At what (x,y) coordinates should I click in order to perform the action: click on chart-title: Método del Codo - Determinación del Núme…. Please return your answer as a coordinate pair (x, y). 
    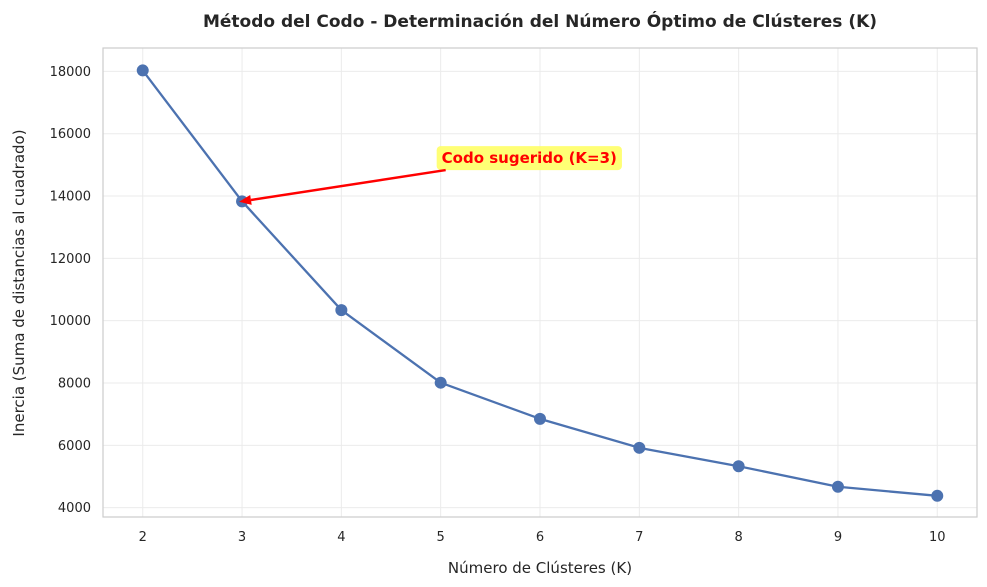
    Looking at the image, I should click on (540, 21).